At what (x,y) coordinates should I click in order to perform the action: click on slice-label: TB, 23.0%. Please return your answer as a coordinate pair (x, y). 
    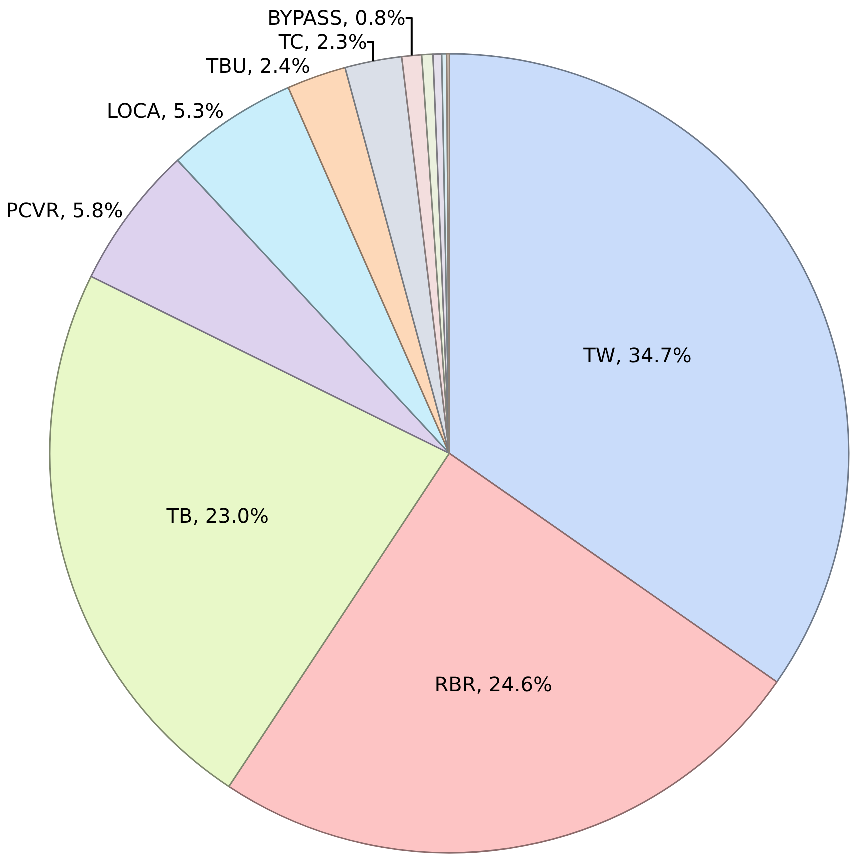
    Looking at the image, I should click on (217, 516).